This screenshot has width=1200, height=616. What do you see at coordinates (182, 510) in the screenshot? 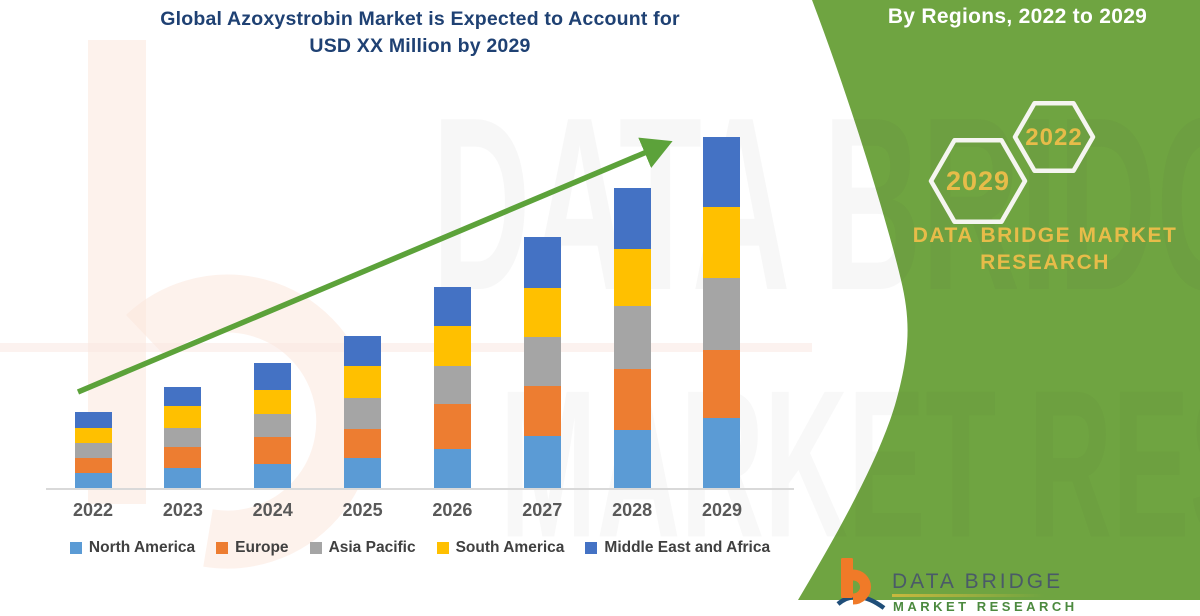
I see `x-axis-label-2023: 2023` at bounding box center [182, 510].